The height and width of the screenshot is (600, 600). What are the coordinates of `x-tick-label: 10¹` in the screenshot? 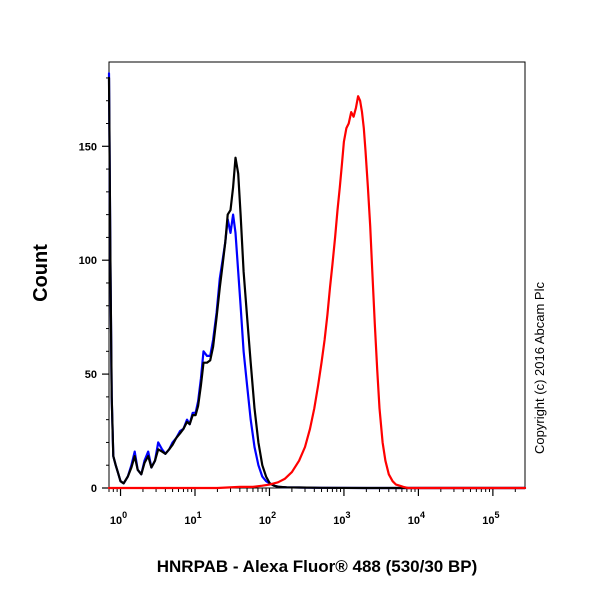 It's located at (192, 518).